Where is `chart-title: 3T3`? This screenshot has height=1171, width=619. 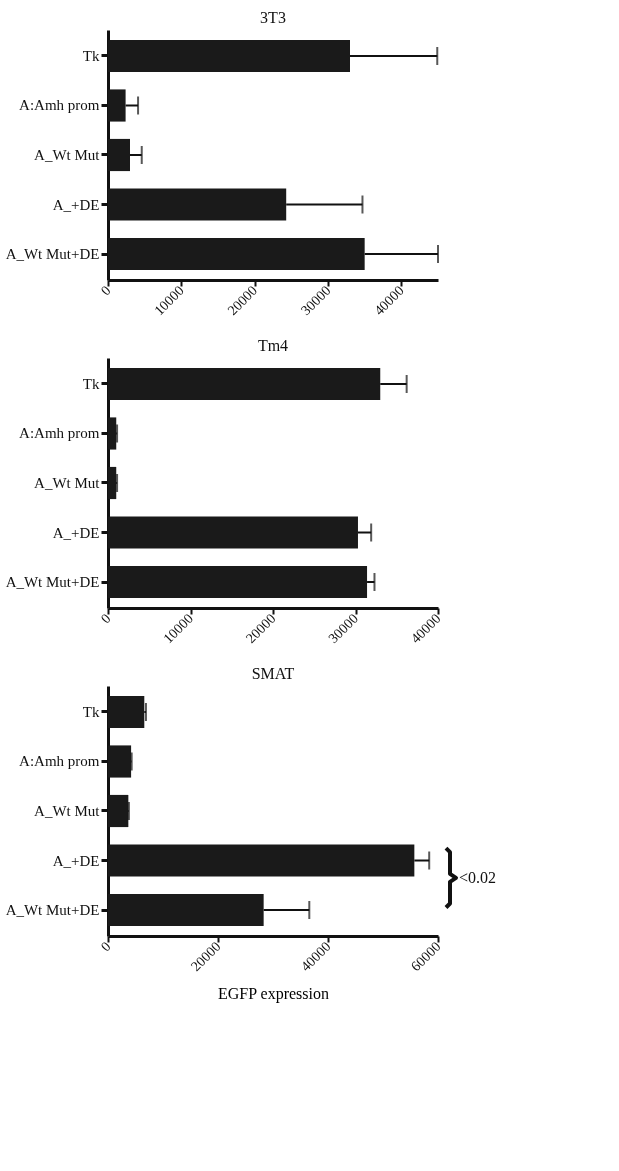 chart-title: 3T3 is located at coordinates (273, 17).